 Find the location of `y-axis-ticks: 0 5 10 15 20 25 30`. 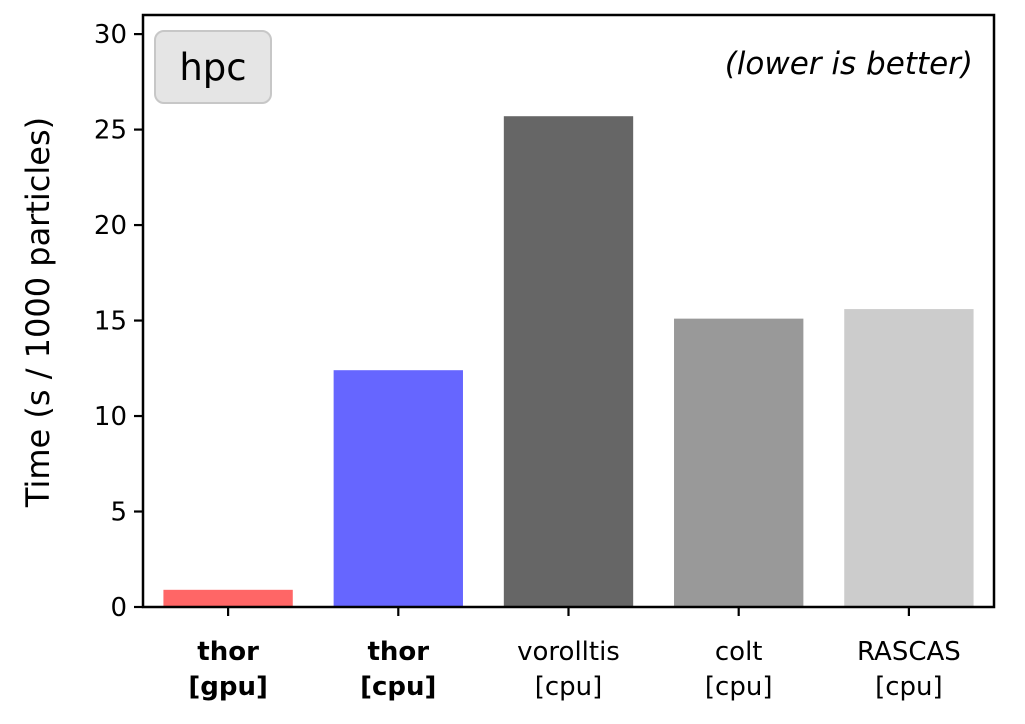

y-axis-ticks: 0 5 10 15 20 25 30 is located at coordinates (118, 321).